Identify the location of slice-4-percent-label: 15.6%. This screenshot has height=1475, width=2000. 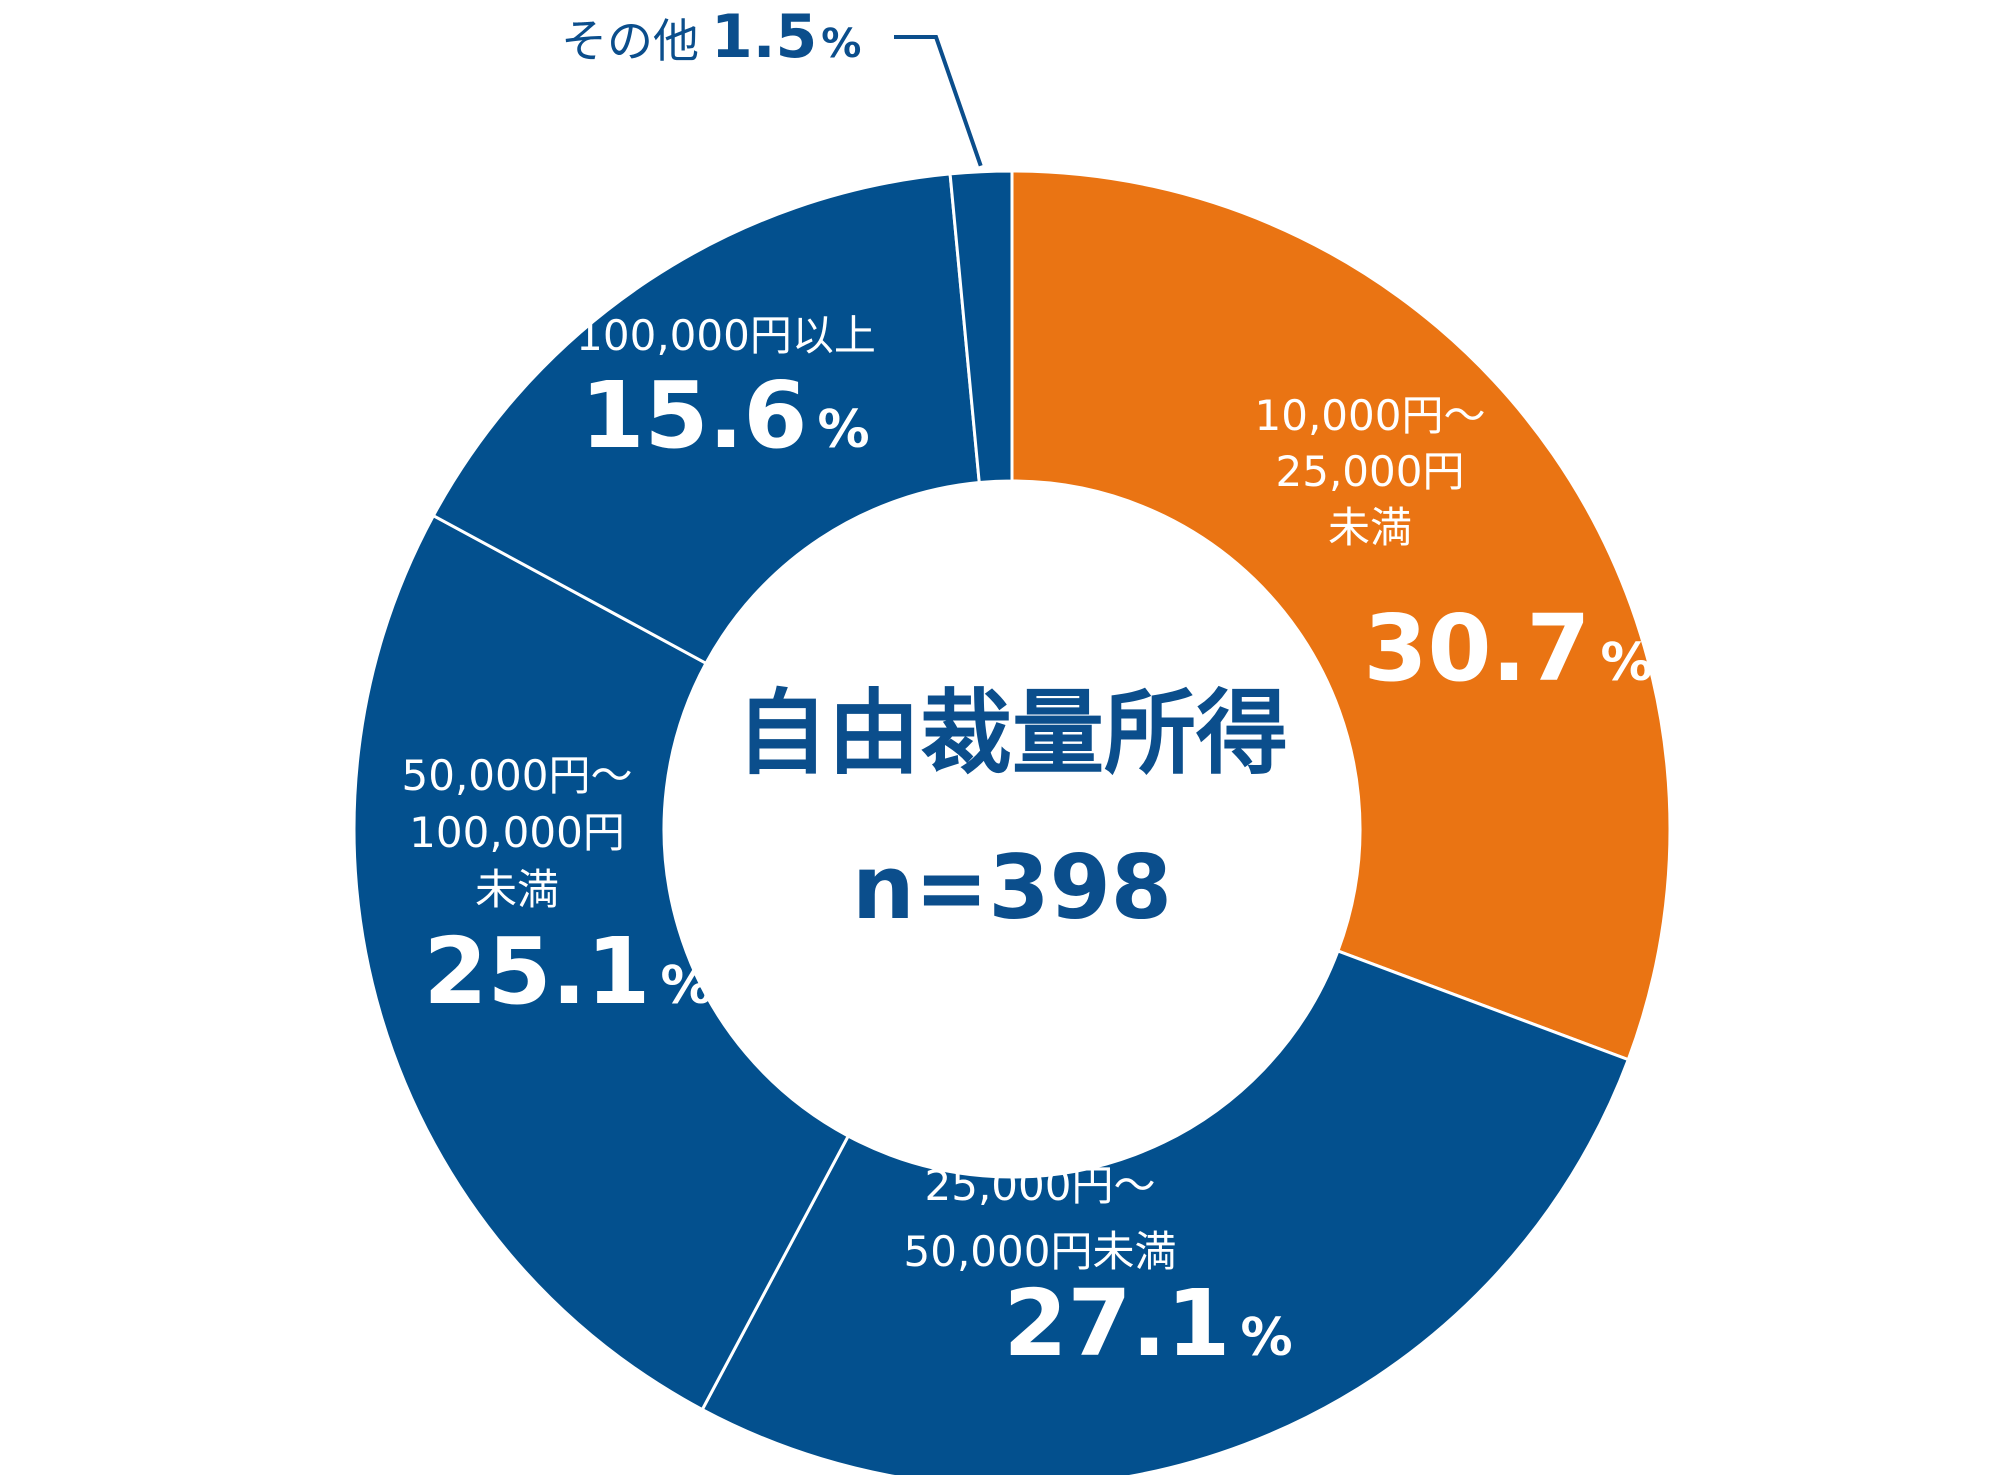
(724, 415).